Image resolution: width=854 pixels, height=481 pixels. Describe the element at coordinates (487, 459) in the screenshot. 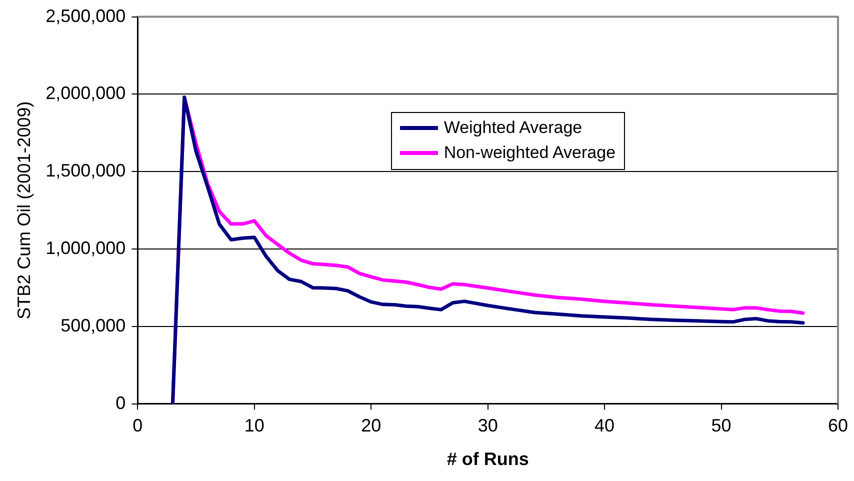

I see `x-axis-title: # of Runs` at that location.